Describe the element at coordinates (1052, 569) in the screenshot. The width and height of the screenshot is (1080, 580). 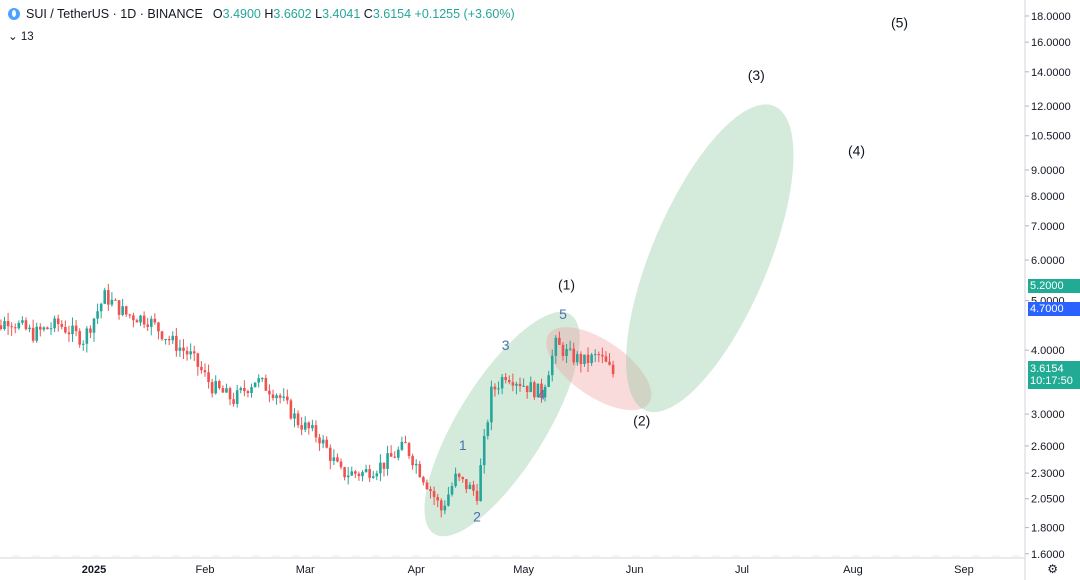
I see `gear-icon: ⚙` at that location.